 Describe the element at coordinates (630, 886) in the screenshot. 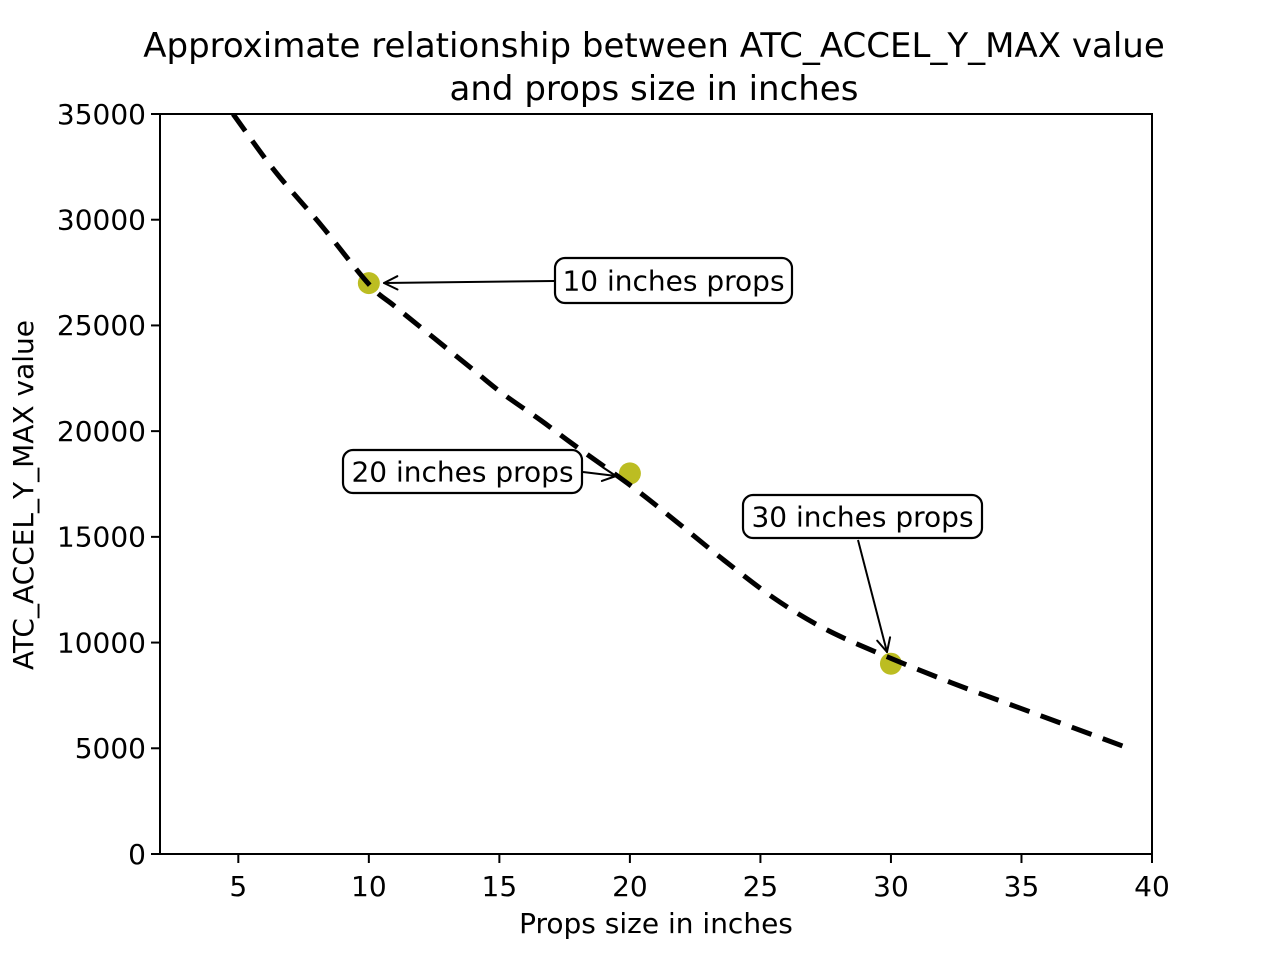

I see `x-tick-label: 20` at that location.